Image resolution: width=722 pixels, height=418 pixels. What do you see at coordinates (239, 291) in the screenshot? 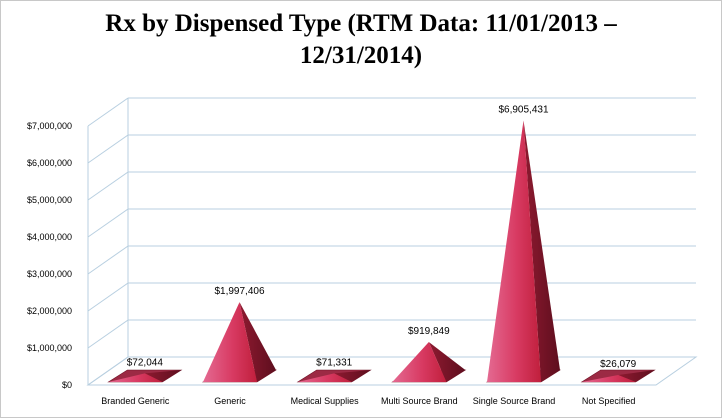
I see `data-label: $1,997,406` at bounding box center [239, 291].